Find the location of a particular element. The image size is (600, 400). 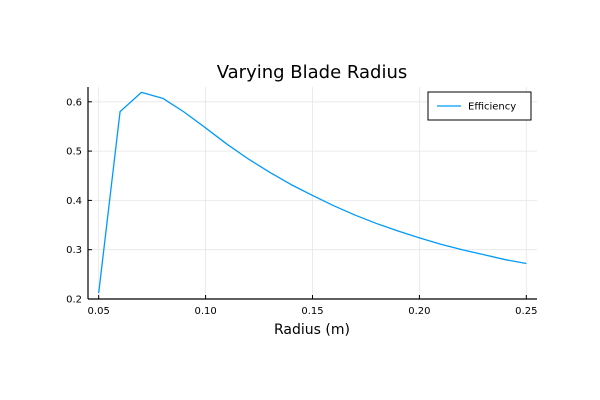

x-axis-label: Radius (m) is located at coordinates (312, 330).